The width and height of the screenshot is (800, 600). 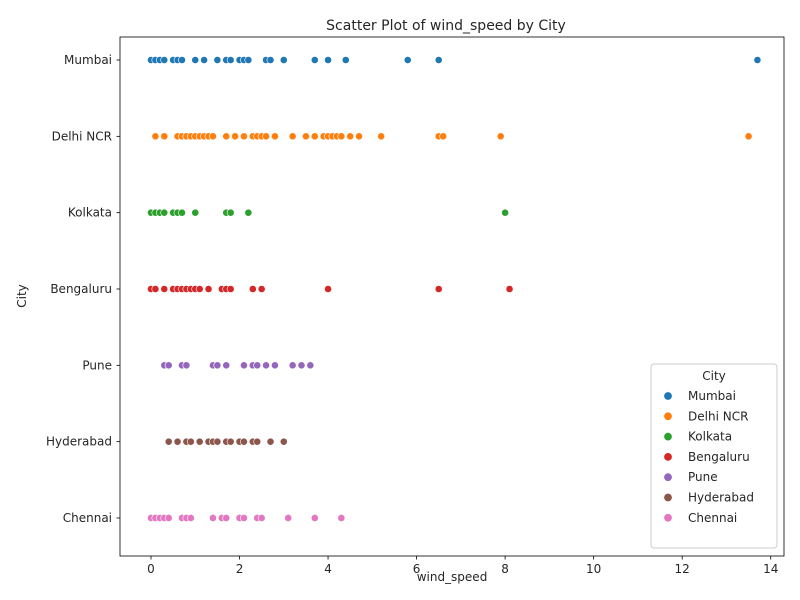 What do you see at coordinates (87, 518) in the screenshot?
I see `y-tick-label: Chennai` at bounding box center [87, 518].